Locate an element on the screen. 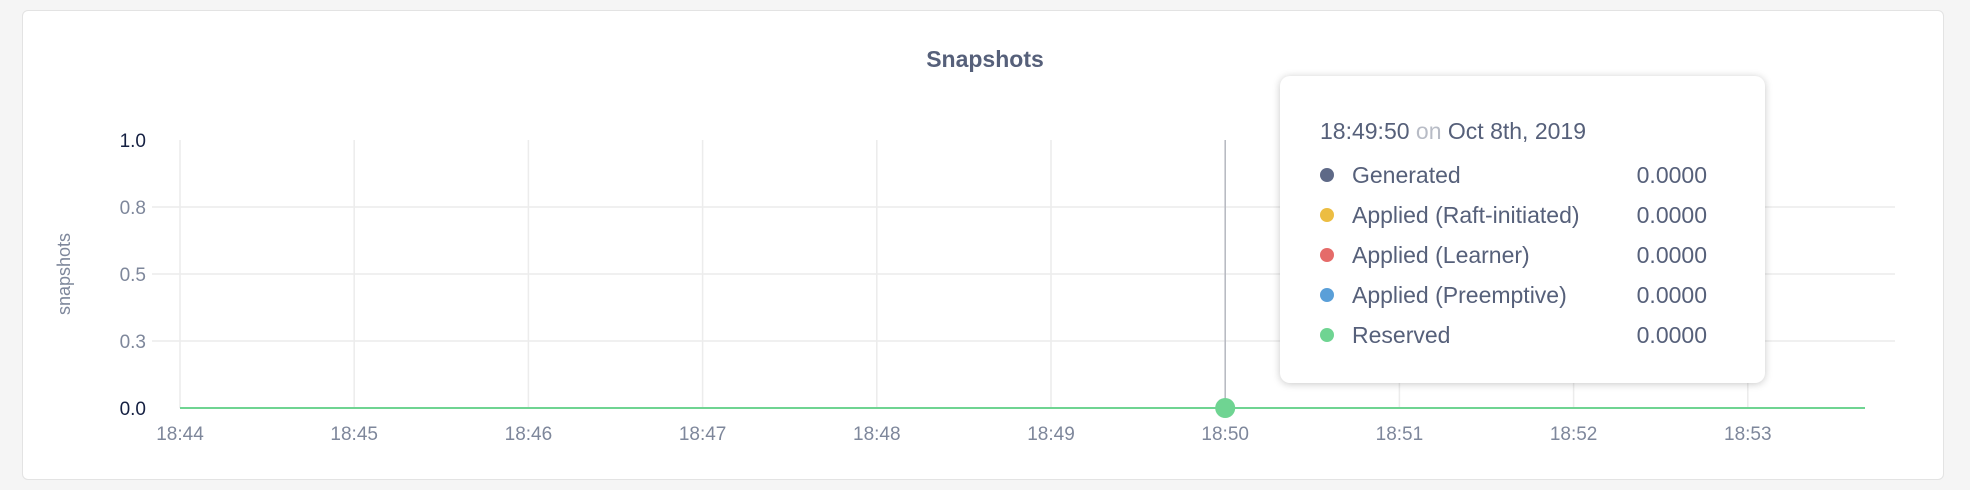 This screenshot has width=1970, height=490. tooltip-series-label: Applied (Learner) is located at coordinates (1441, 255).